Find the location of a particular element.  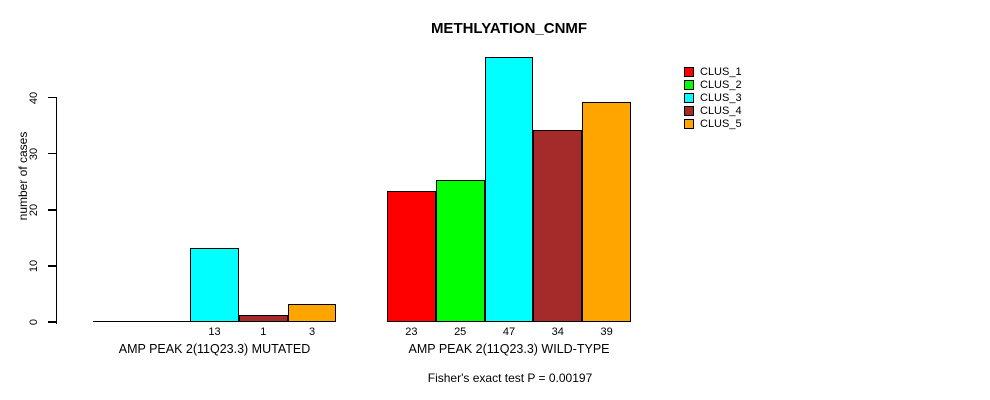

y-axis-tick-label: 0 is located at coordinates (34, 322).